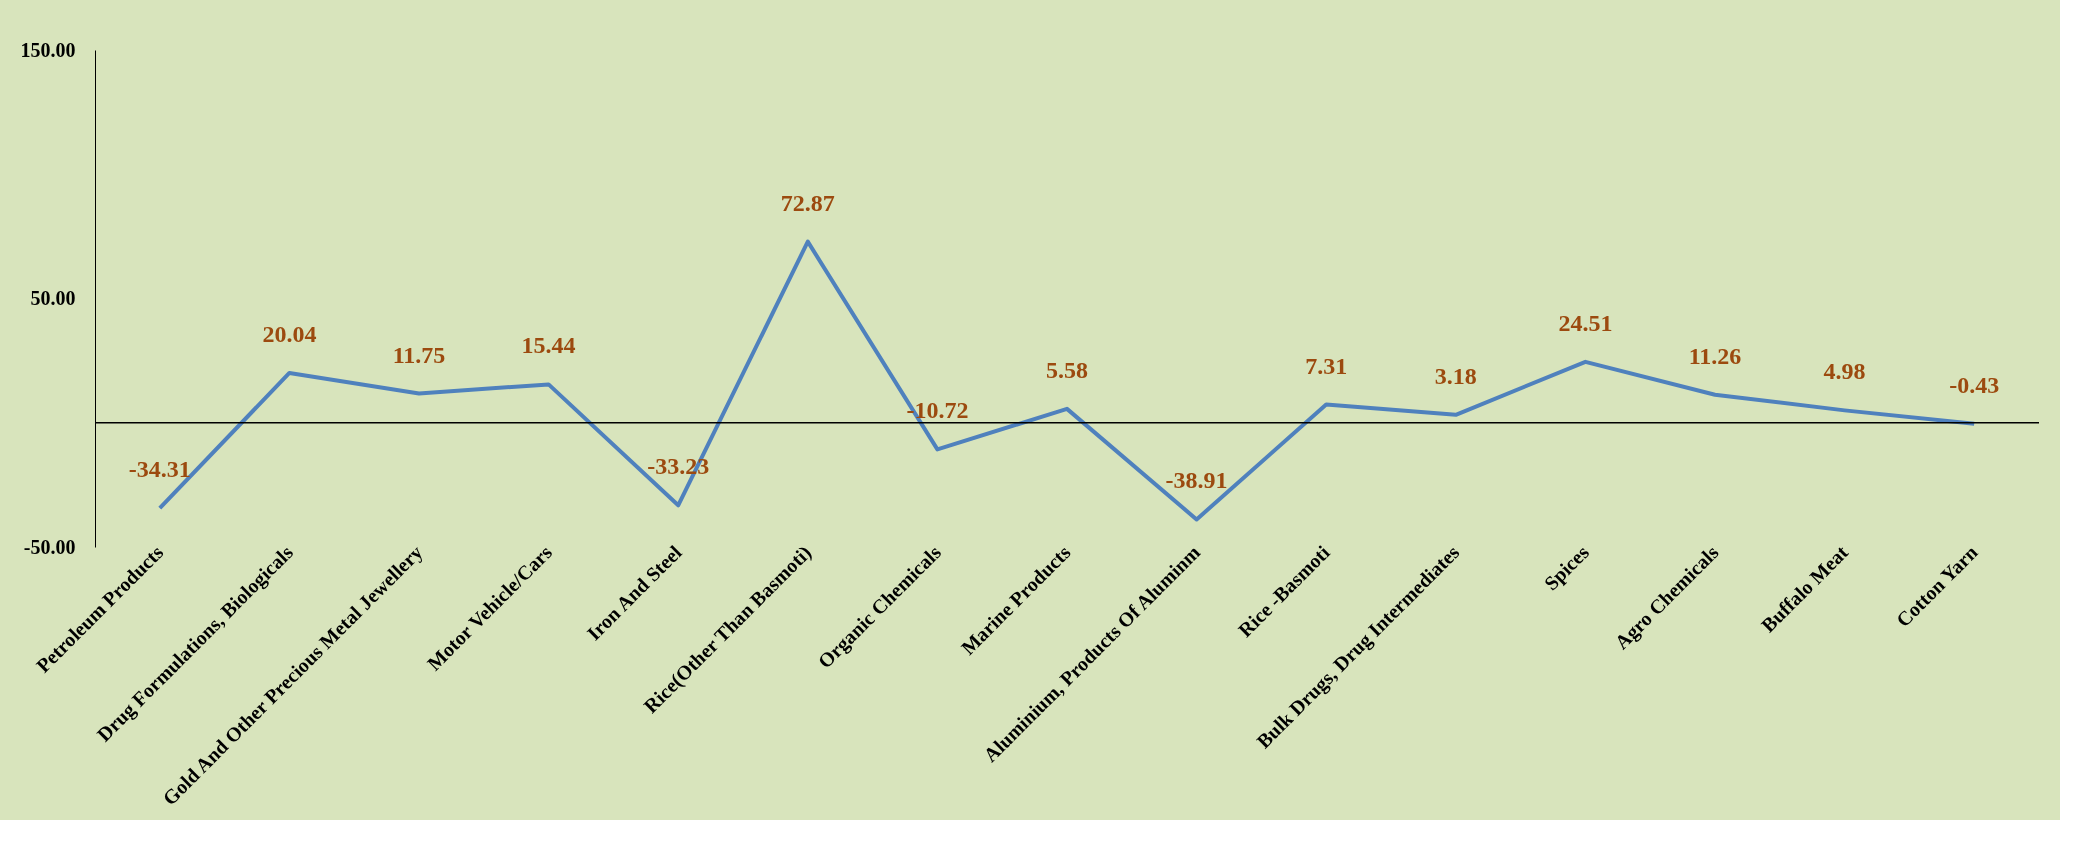  Describe the element at coordinates (1715, 355) in the screenshot. I see `data-label: 11.26` at that location.